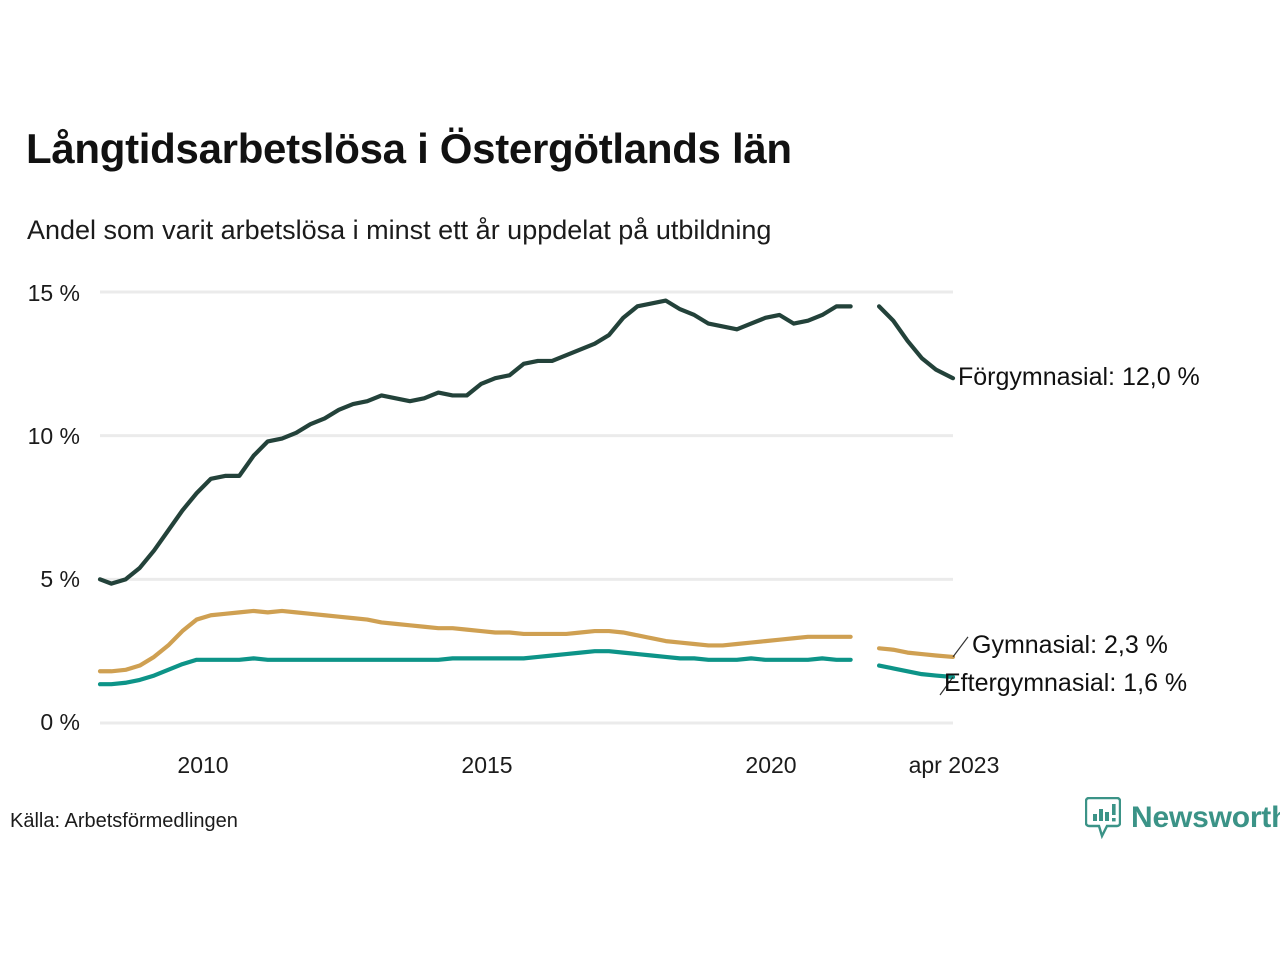 This screenshot has width=1280, height=960. What do you see at coordinates (1103, 818) in the screenshot?
I see `newsworthy-bars-speech-bubble-icon` at bounding box center [1103, 818].